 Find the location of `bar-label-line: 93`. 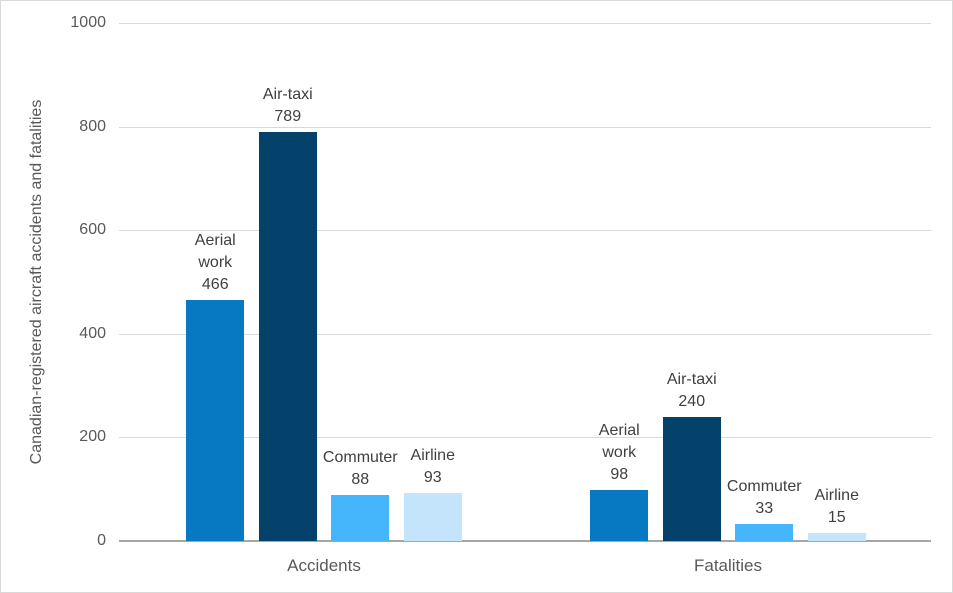

bar-label-line: 93 is located at coordinates (432, 477).